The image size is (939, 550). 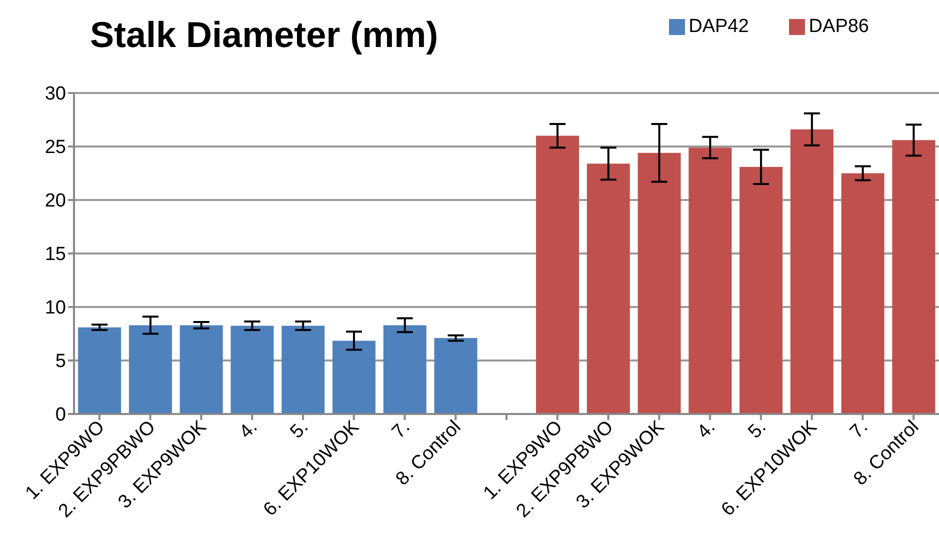 I want to click on y-tick-label: 10, so click(x=55, y=308).